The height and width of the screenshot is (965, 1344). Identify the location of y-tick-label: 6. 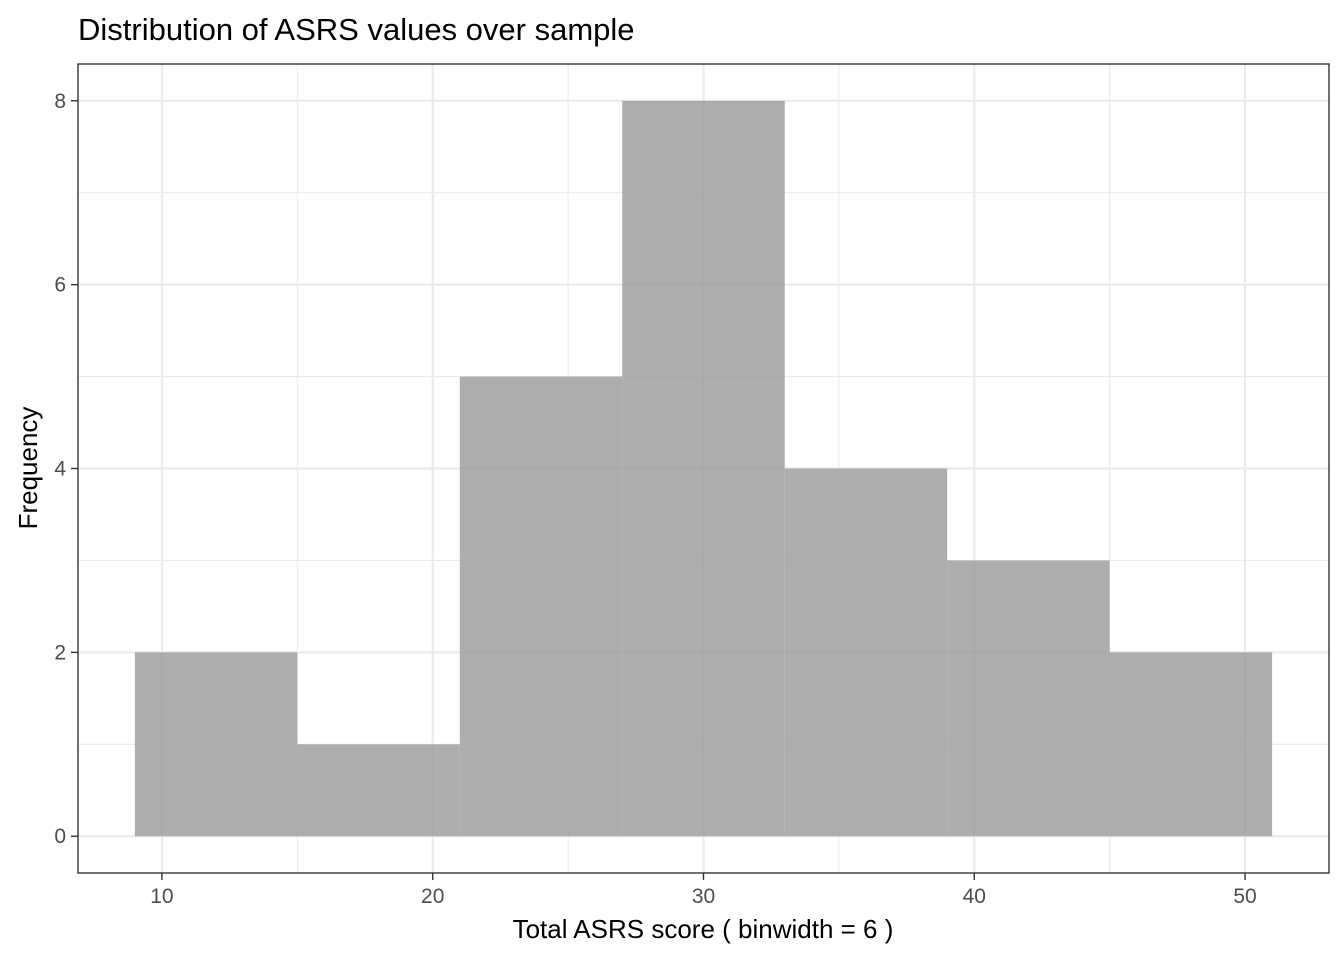
(60, 285).